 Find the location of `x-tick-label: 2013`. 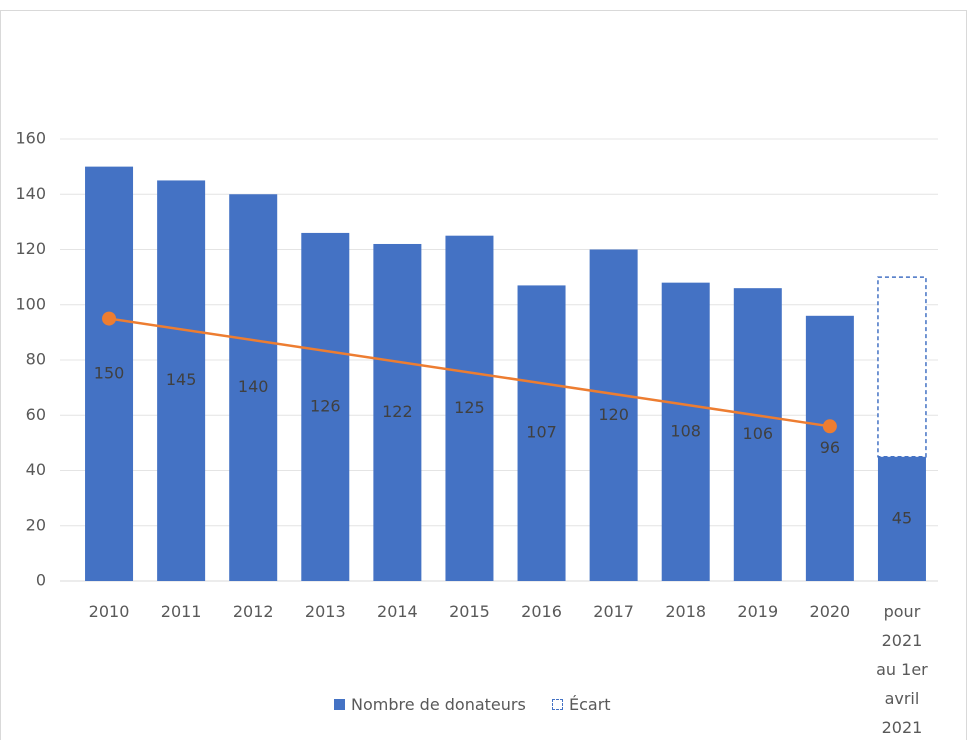

x-tick-label: 2013 is located at coordinates (325, 611).